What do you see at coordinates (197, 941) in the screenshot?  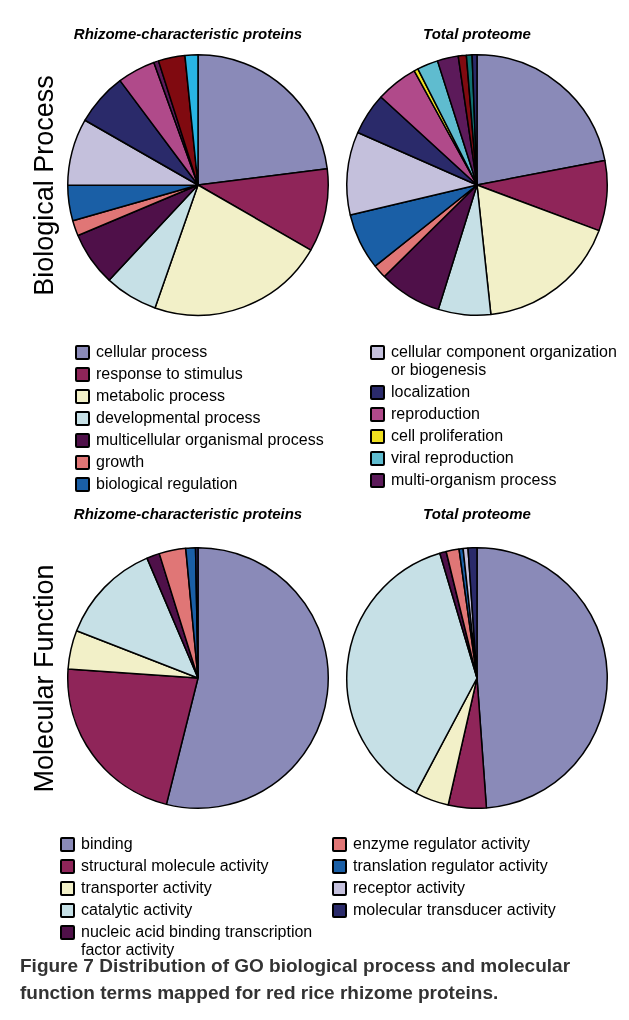 I see `legend-label: nucleic acid binding transcription factor activity` at bounding box center [197, 941].